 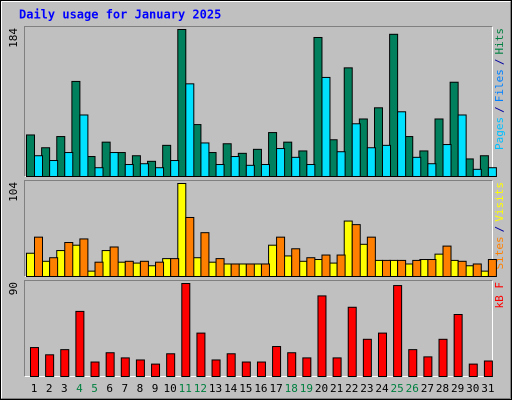 I want to click on x-tick-label: 12, so click(x=200, y=388).